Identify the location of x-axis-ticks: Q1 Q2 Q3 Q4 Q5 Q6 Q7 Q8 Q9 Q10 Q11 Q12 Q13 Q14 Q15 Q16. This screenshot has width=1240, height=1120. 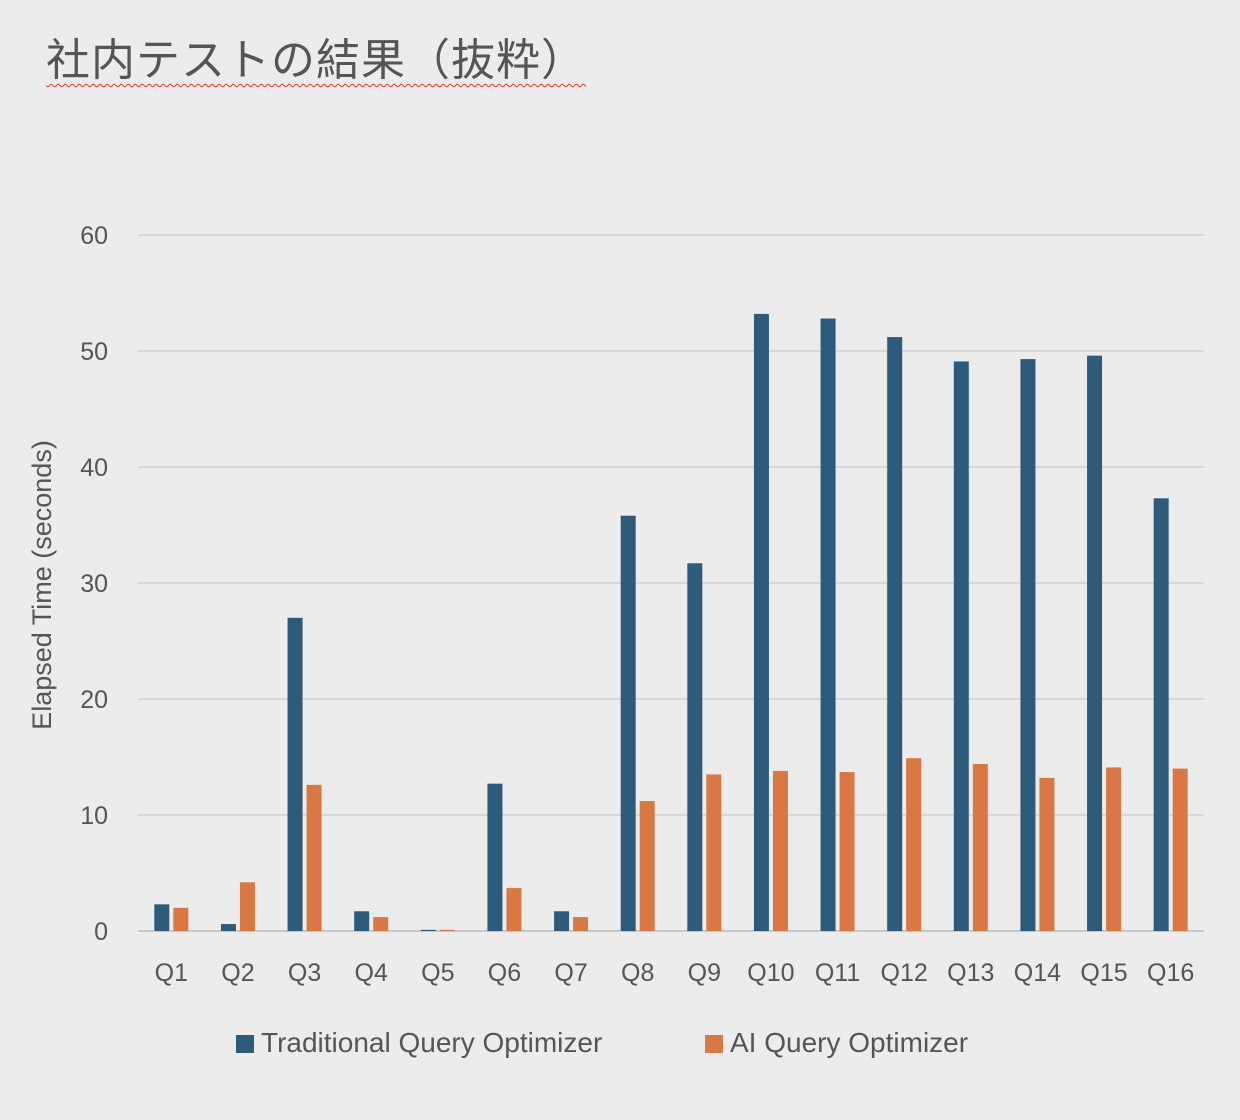
(675, 973).